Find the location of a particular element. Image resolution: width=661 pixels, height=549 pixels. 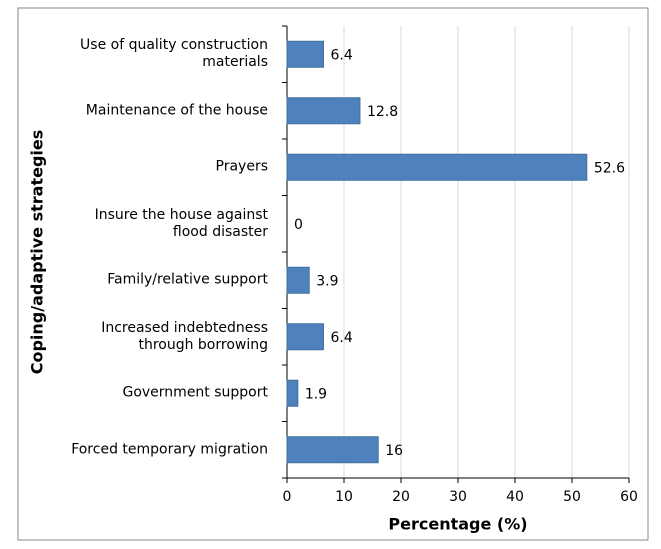

y-tick-label: Family/relative support is located at coordinates (187, 279).